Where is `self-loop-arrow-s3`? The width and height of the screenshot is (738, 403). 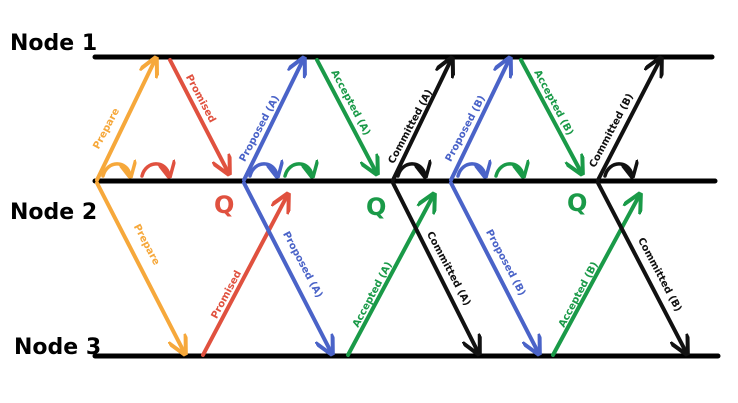 self-loop-arrow-s3 is located at coordinates (262, 170).